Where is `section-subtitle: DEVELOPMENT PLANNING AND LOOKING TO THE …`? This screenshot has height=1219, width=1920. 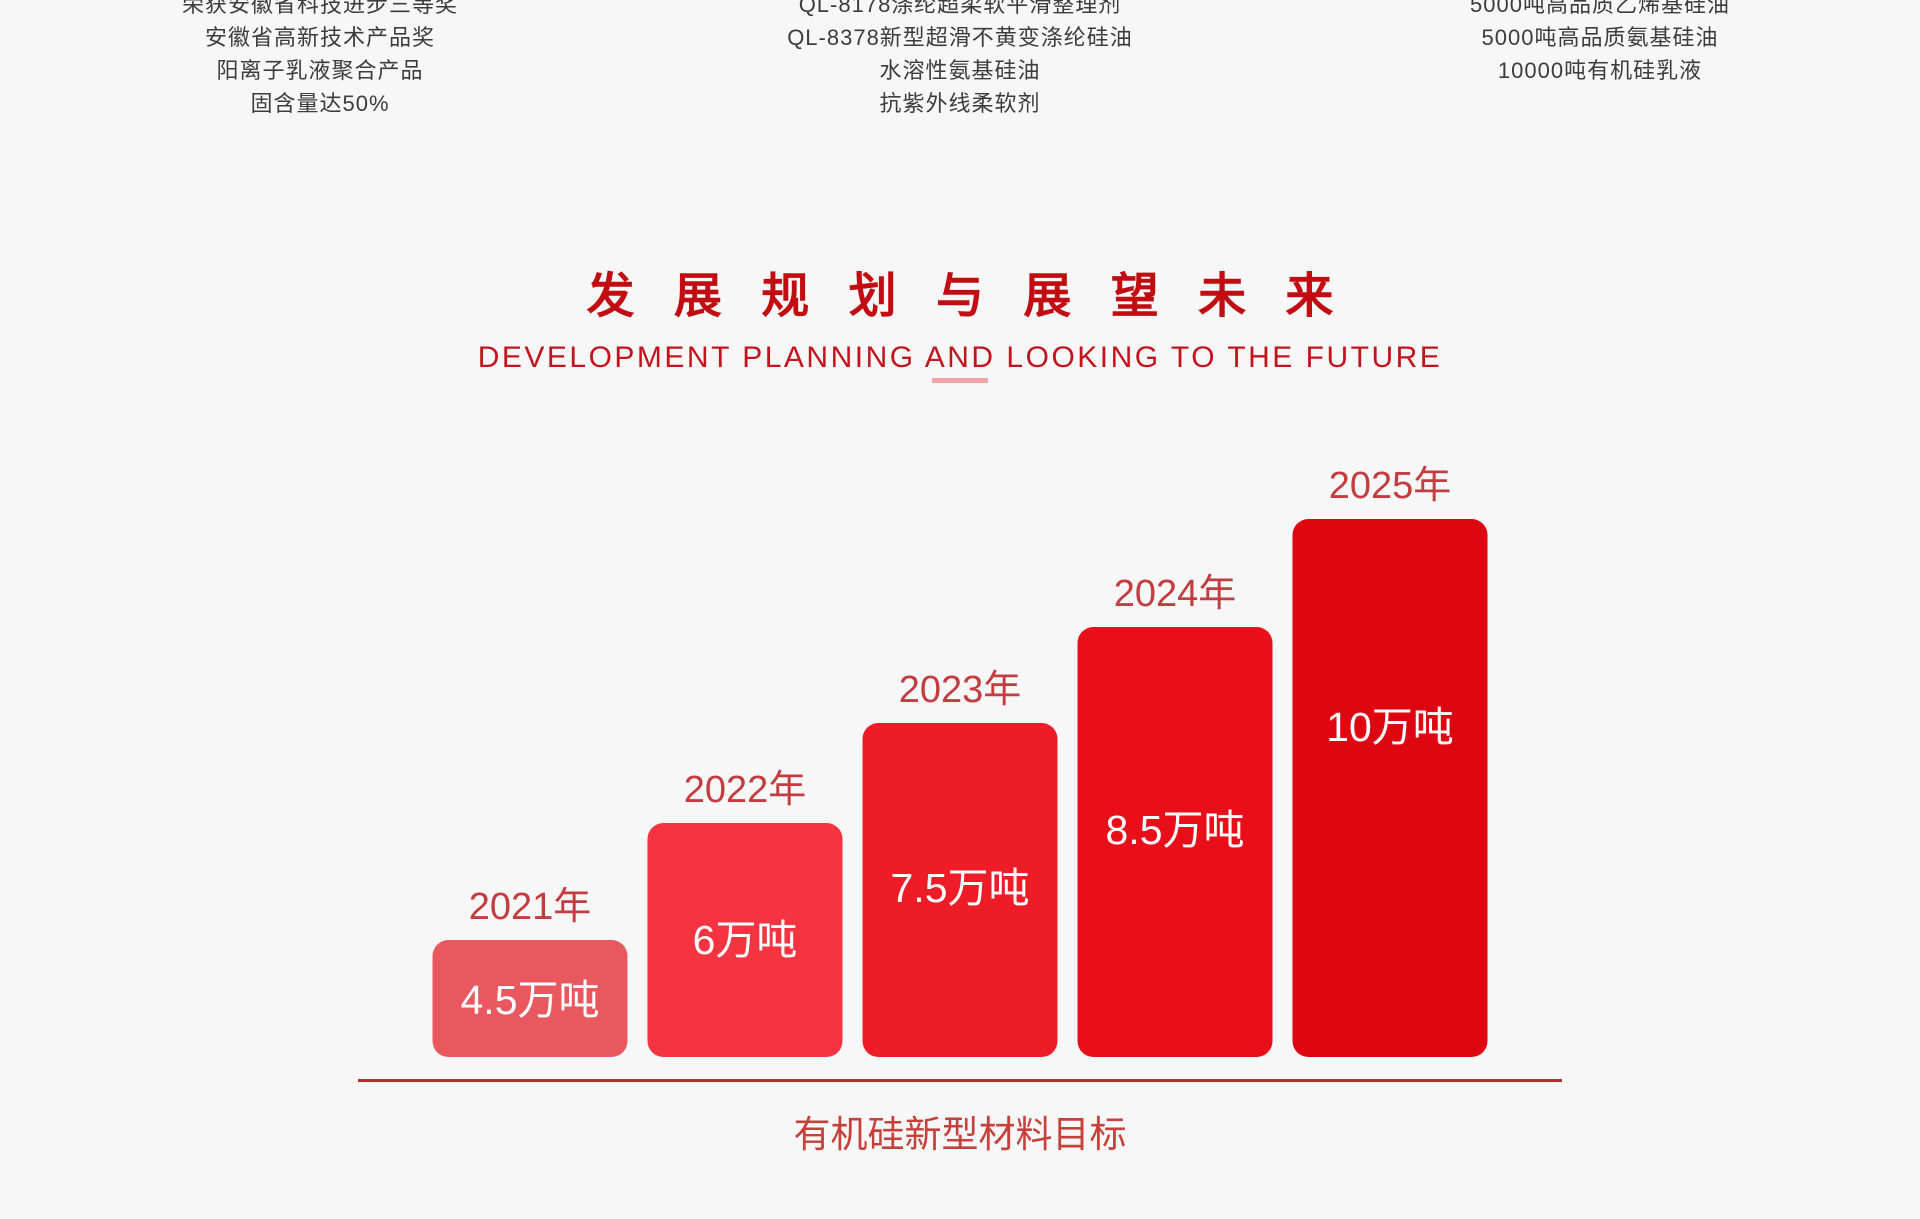 section-subtitle: DEVELOPMENT PLANNING AND LOOKING TO THE … is located at coordinates (960, 357).